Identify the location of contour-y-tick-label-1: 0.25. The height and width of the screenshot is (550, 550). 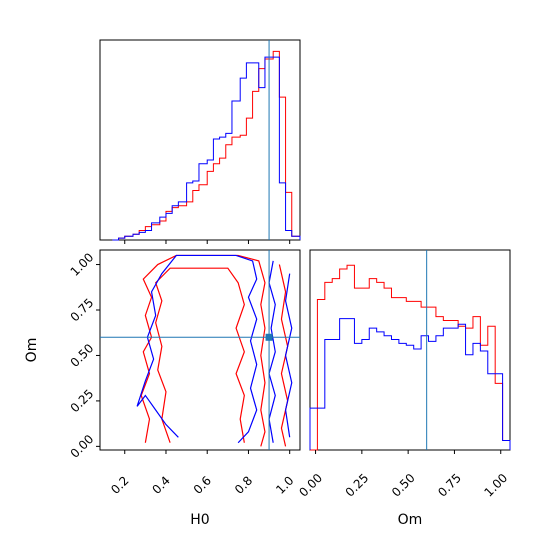
(82, 401).